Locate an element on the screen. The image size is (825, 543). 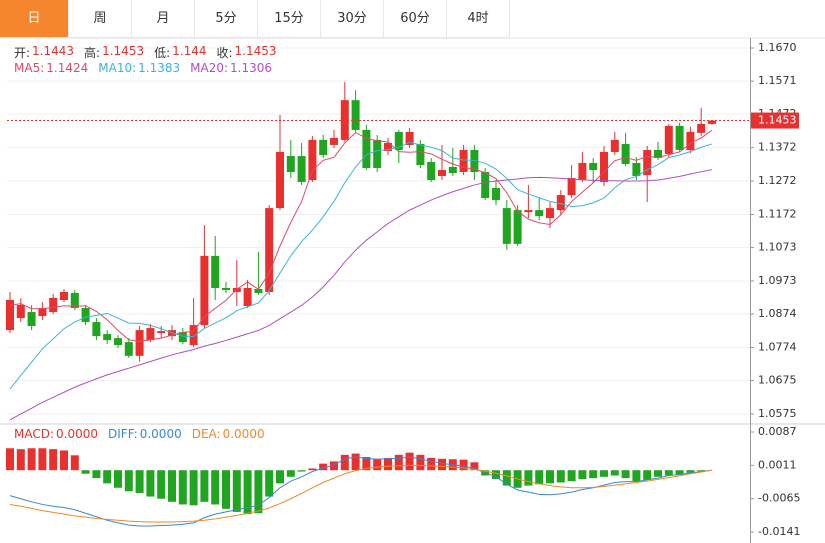
period-tab: 60分 is located at coordinates (415, 18).